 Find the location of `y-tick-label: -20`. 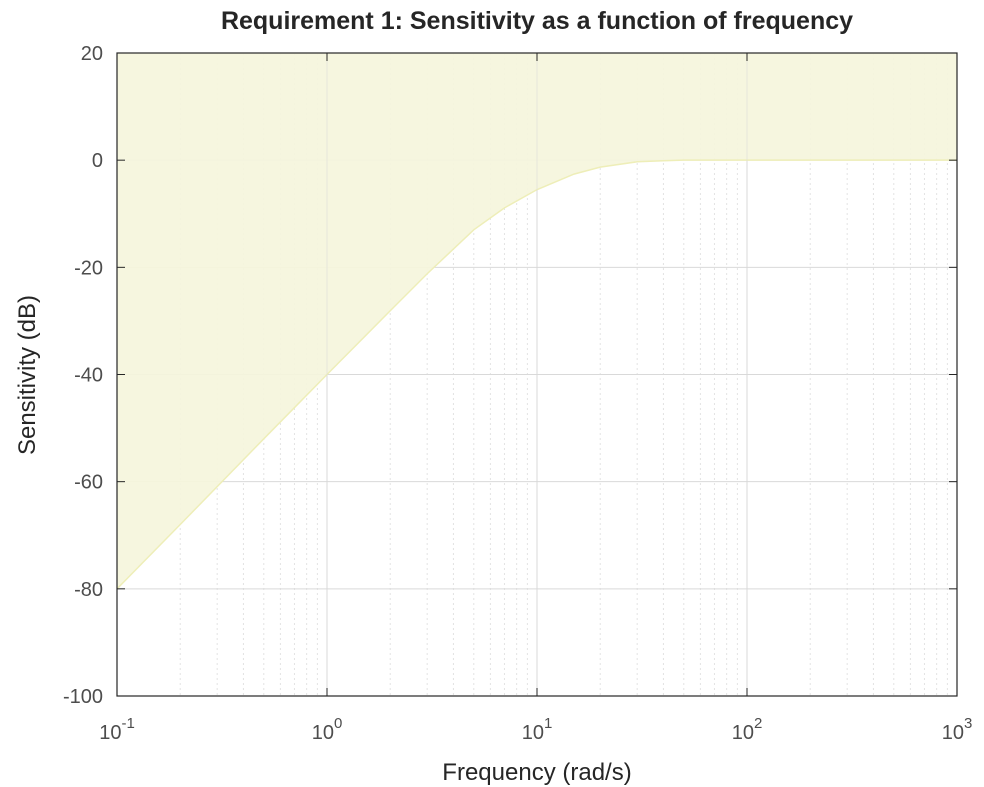

y-tick-label: -20 is located at coordinates (88, 268).